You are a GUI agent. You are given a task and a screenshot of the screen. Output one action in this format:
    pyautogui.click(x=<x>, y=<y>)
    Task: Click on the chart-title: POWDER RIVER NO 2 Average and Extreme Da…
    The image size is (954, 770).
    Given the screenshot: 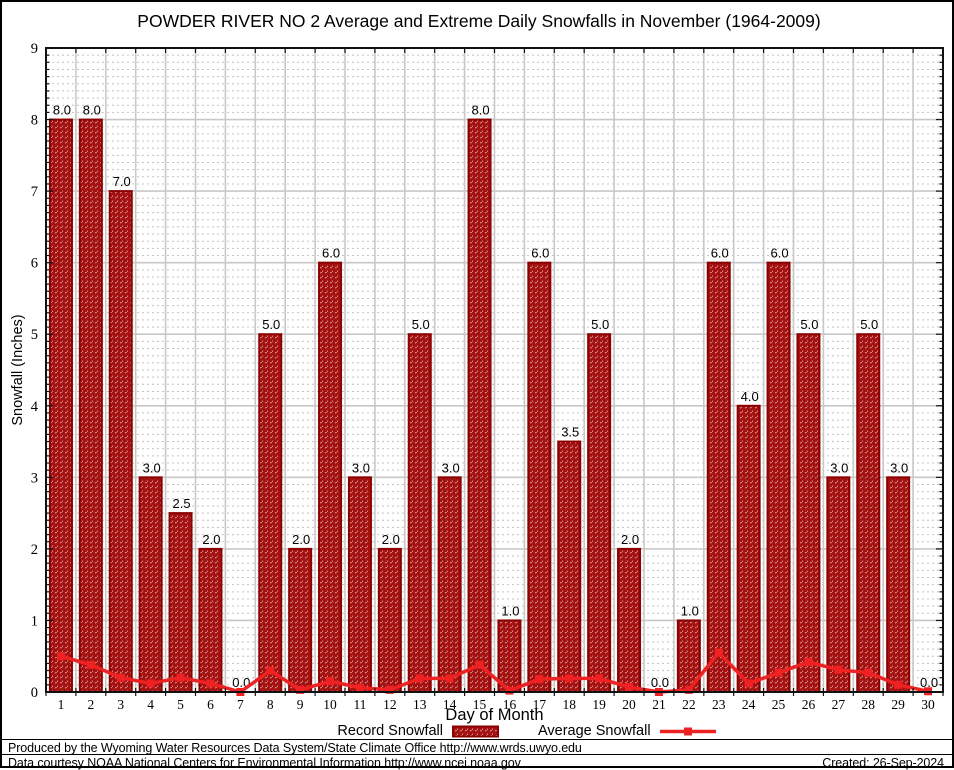 What is the action you would take?
    pyautogui.click(x=479, y=21)
    